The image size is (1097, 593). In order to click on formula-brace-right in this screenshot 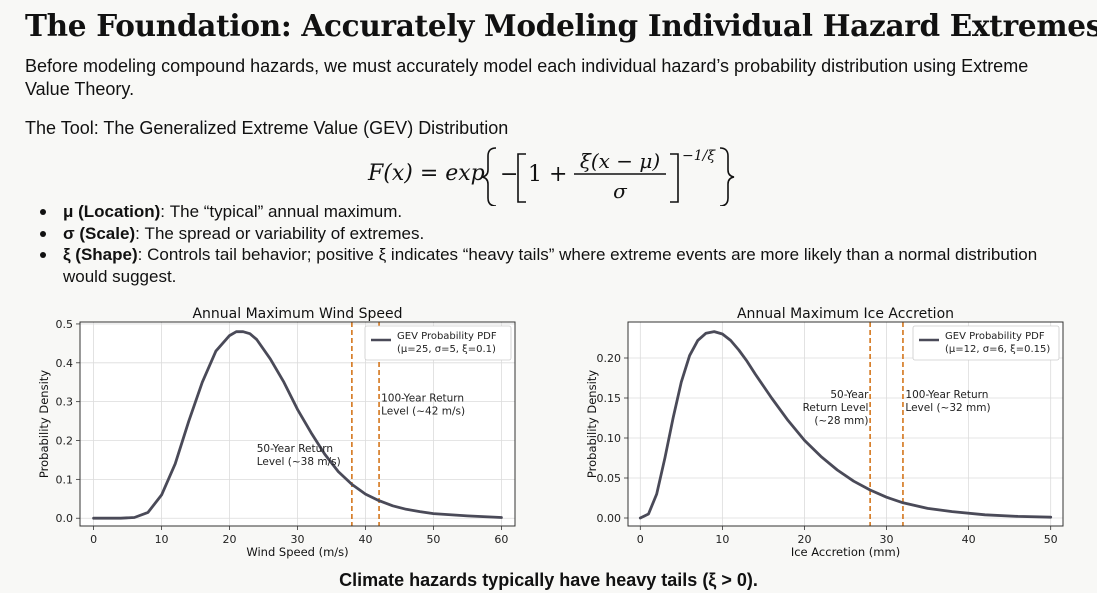, I will do `click(727, 176)`.